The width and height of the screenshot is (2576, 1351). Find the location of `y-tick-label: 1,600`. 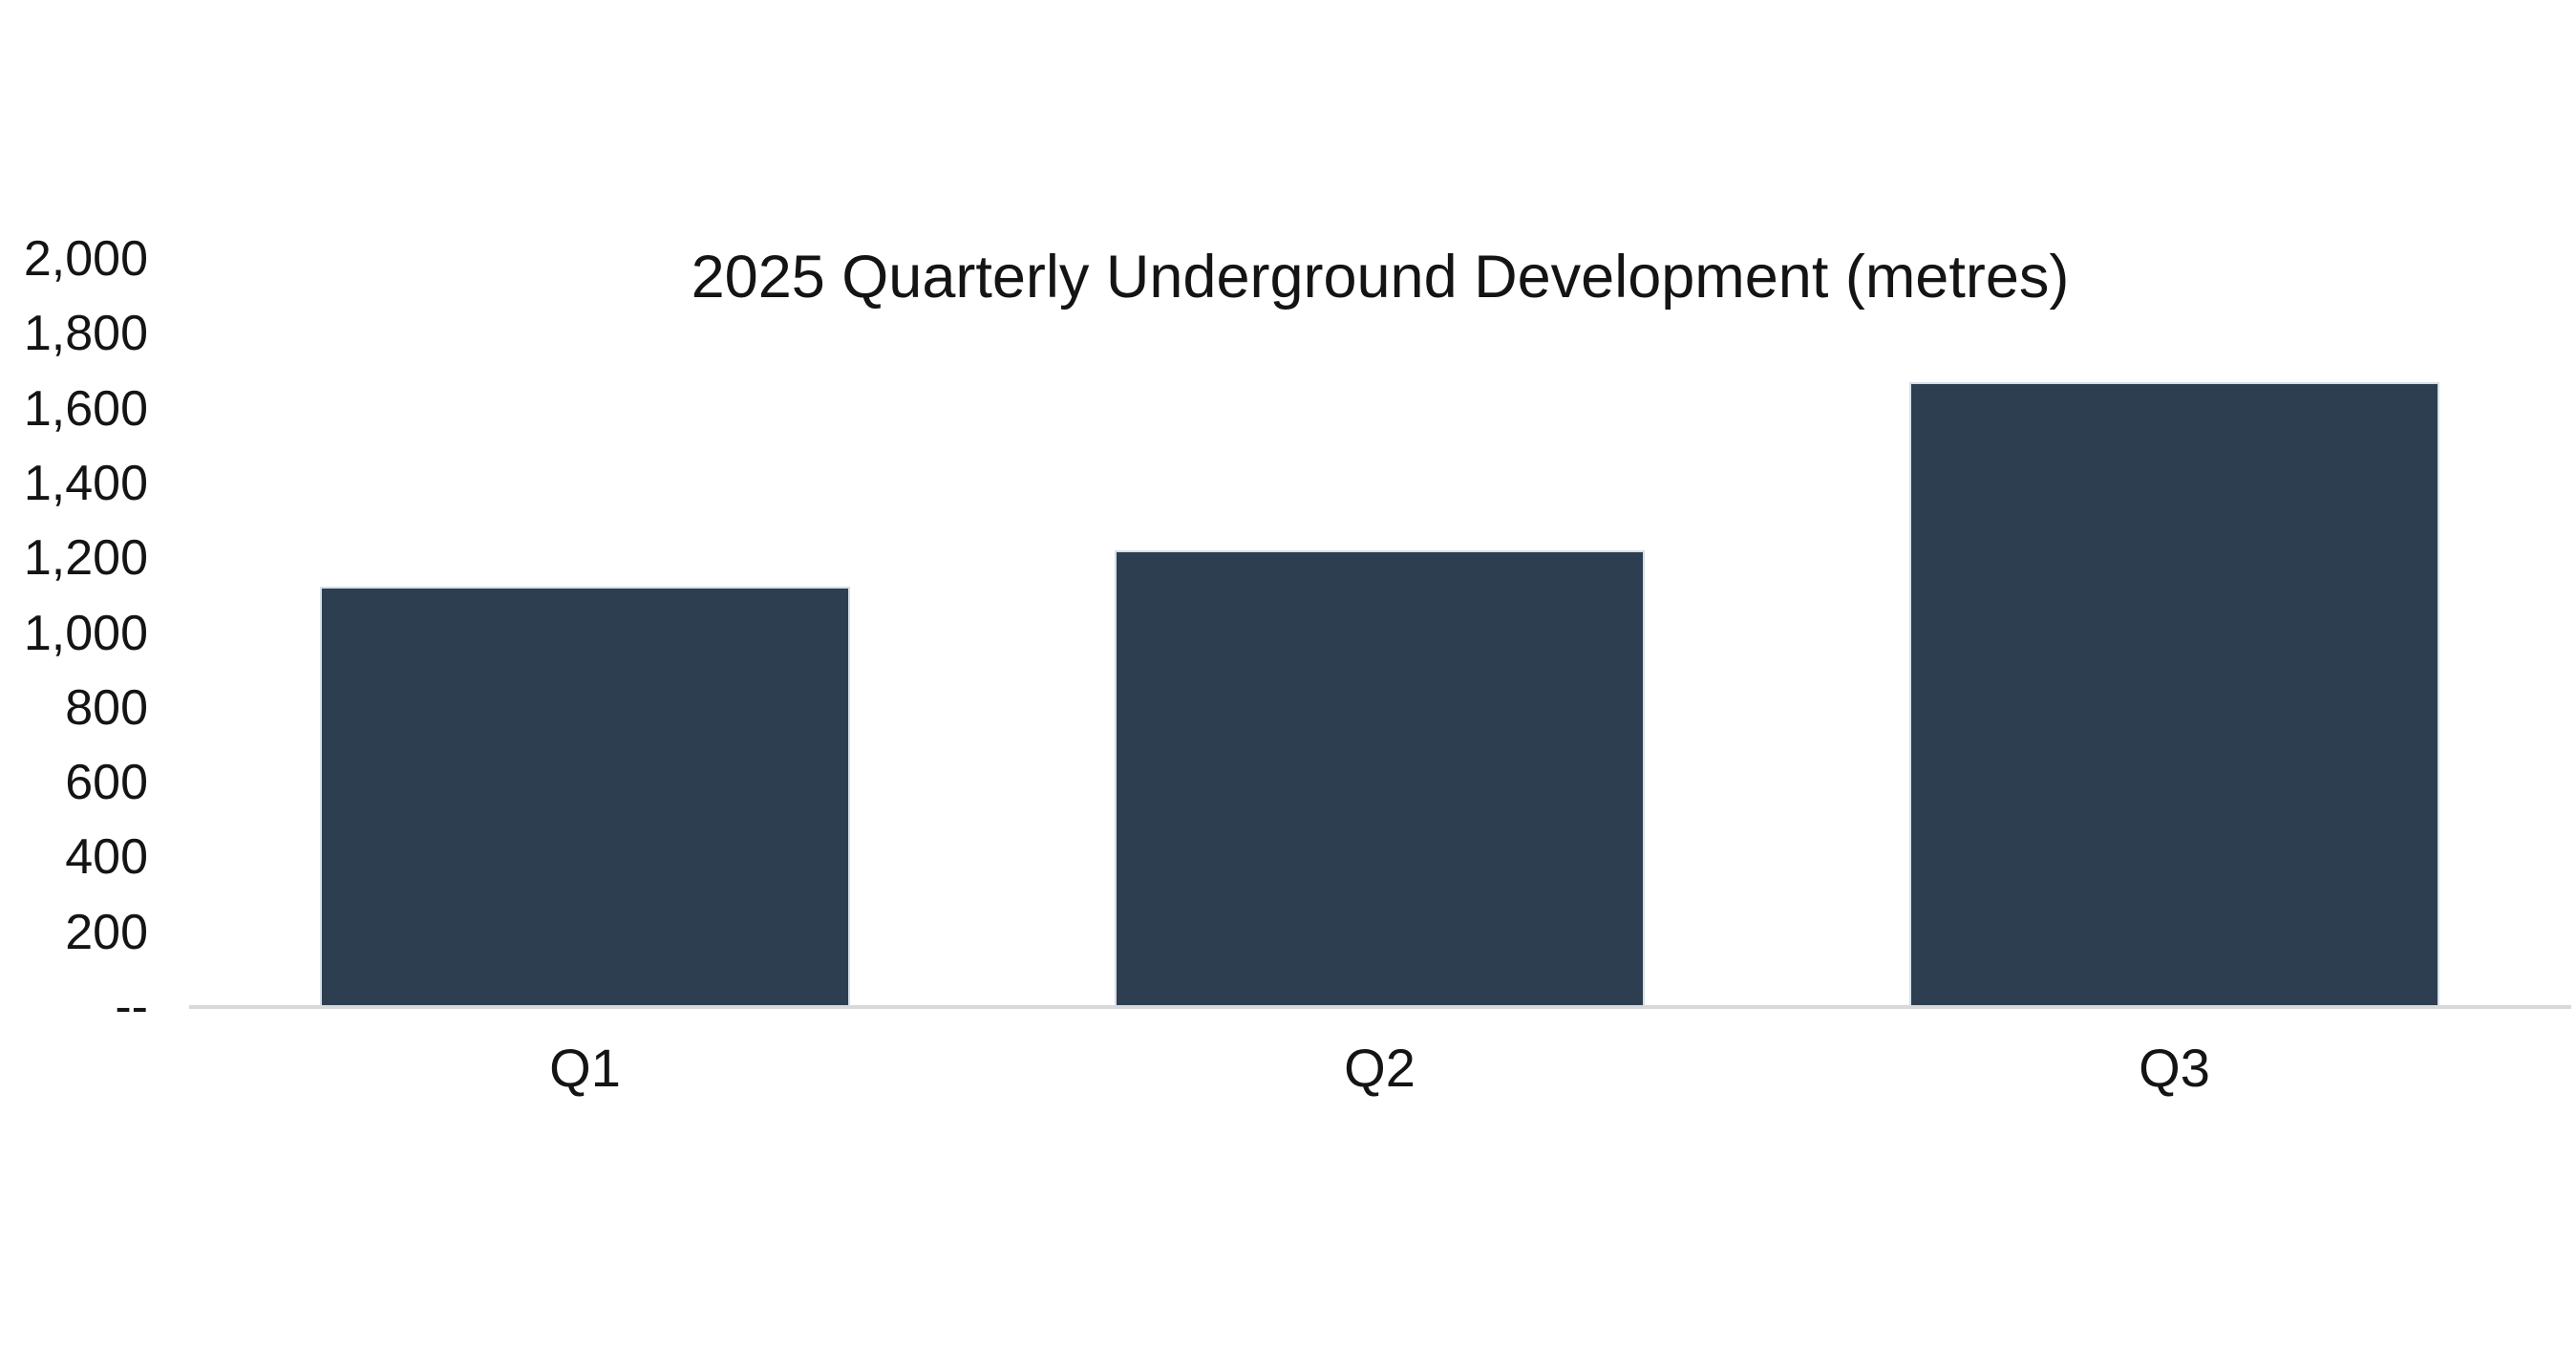

y-tick-label: 1,600 is located at coordinates (85, 408).